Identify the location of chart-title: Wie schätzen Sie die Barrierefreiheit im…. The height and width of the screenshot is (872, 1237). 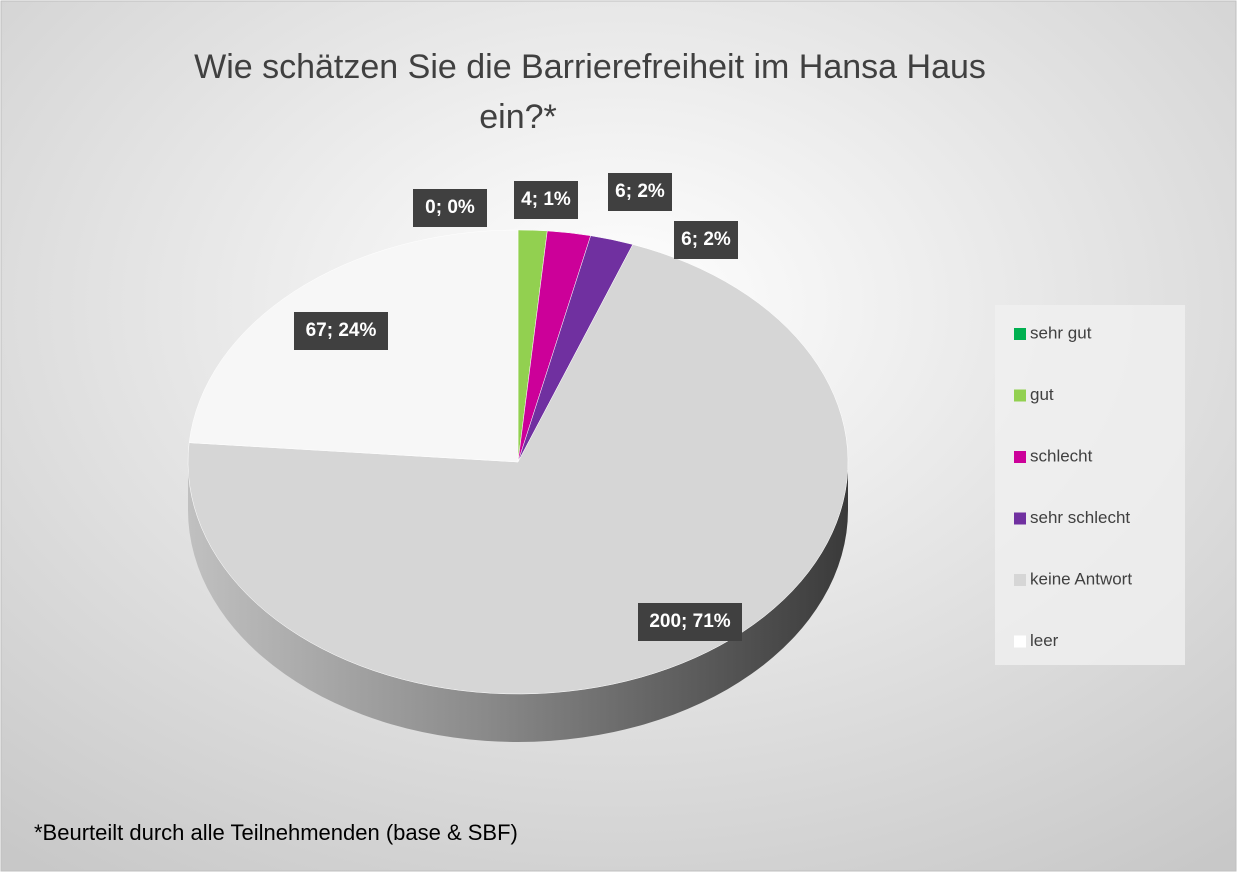
(590, 92).